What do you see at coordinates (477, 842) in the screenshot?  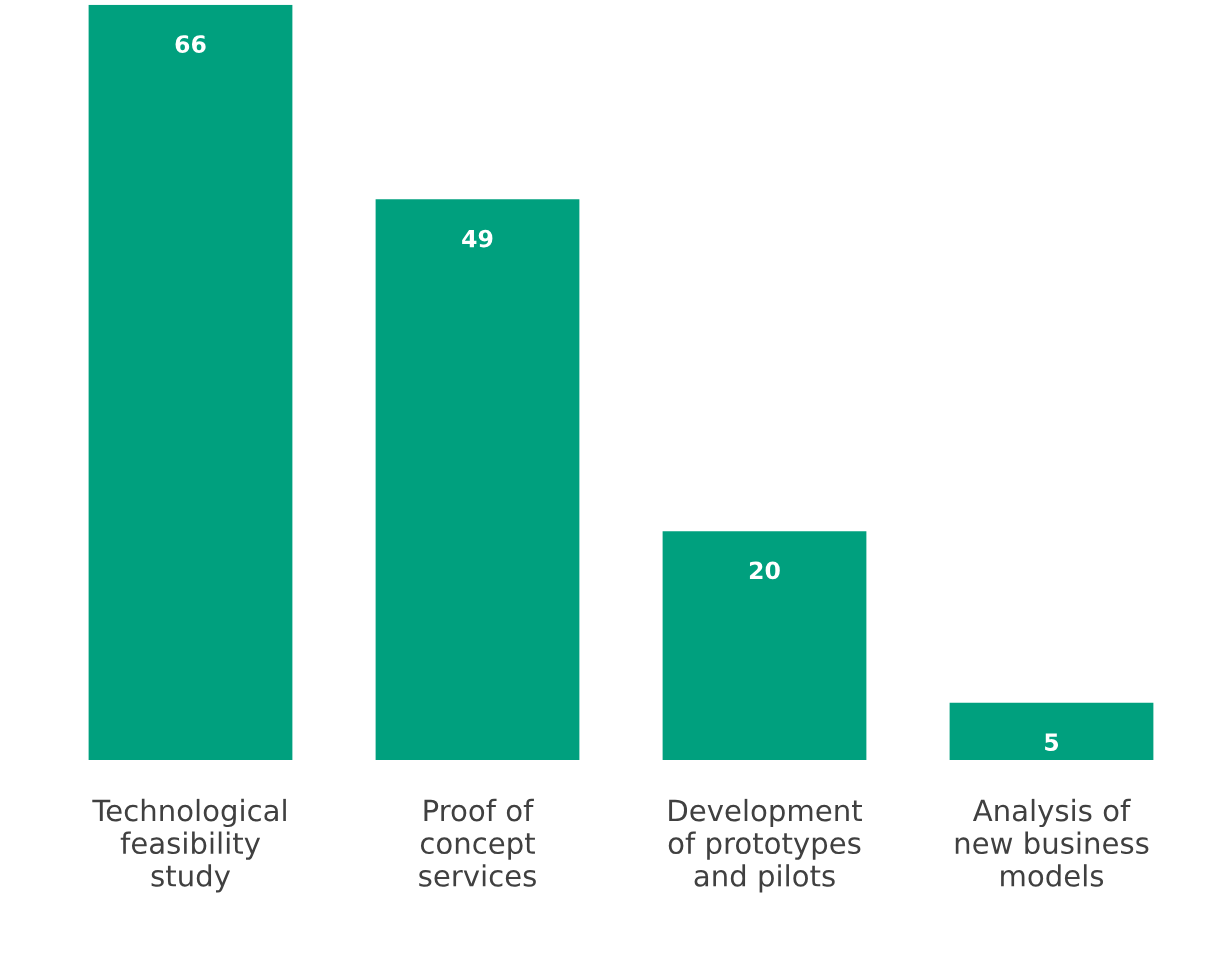 I see `x-tick-label: Proof of concept services` at bounding box center [477, 842].